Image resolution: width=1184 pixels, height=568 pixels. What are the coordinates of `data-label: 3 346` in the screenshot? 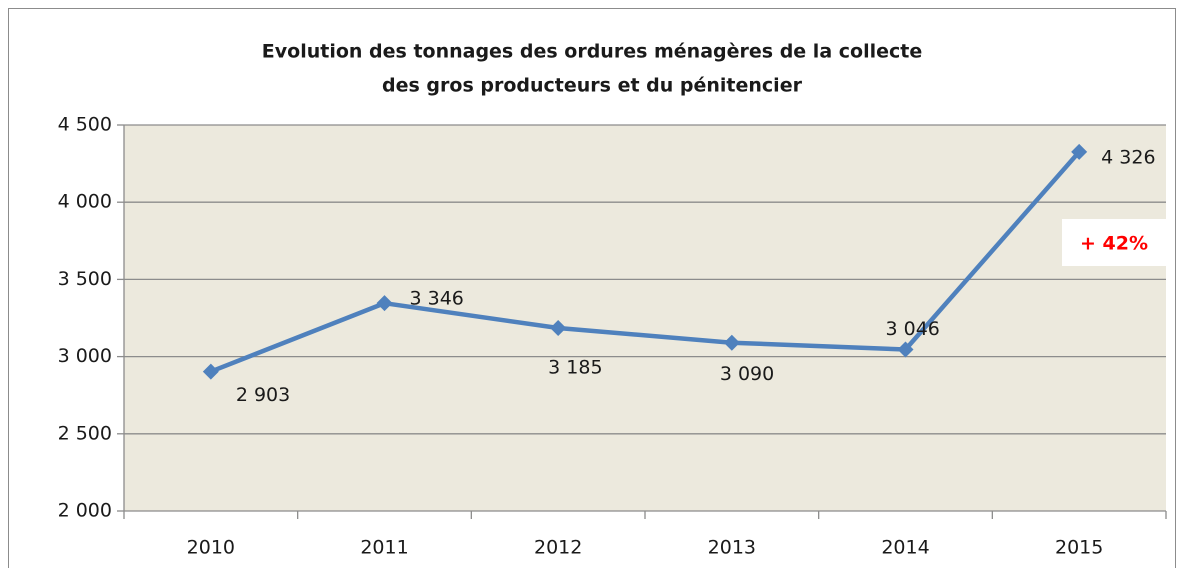 It's located at (437, 299).